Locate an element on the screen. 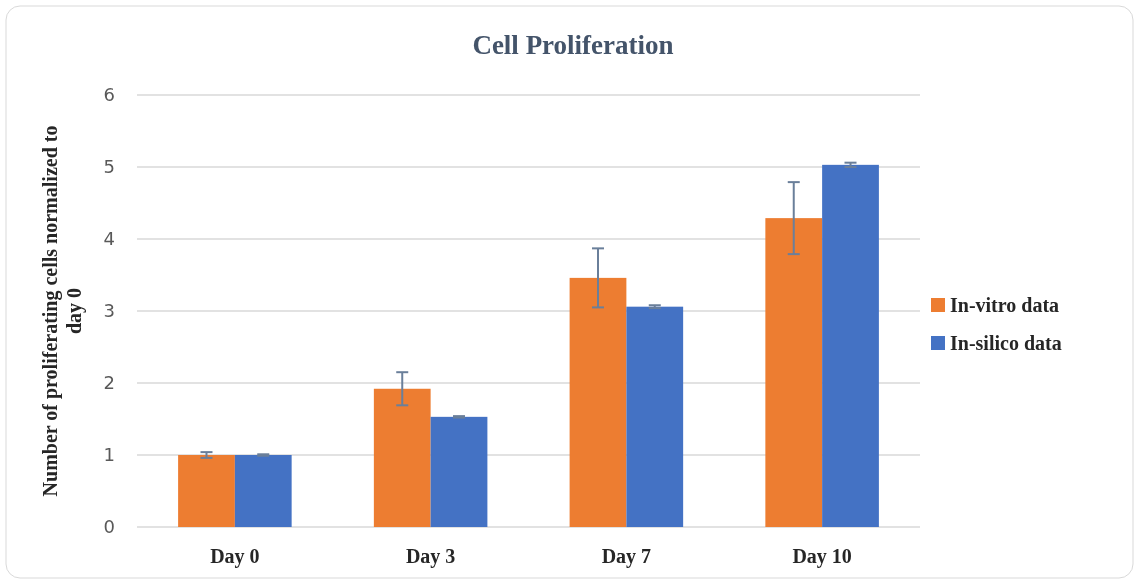 This screenshot has height=584, width=1139. y-tick-label: 6 is located at coordinates (109, 95).